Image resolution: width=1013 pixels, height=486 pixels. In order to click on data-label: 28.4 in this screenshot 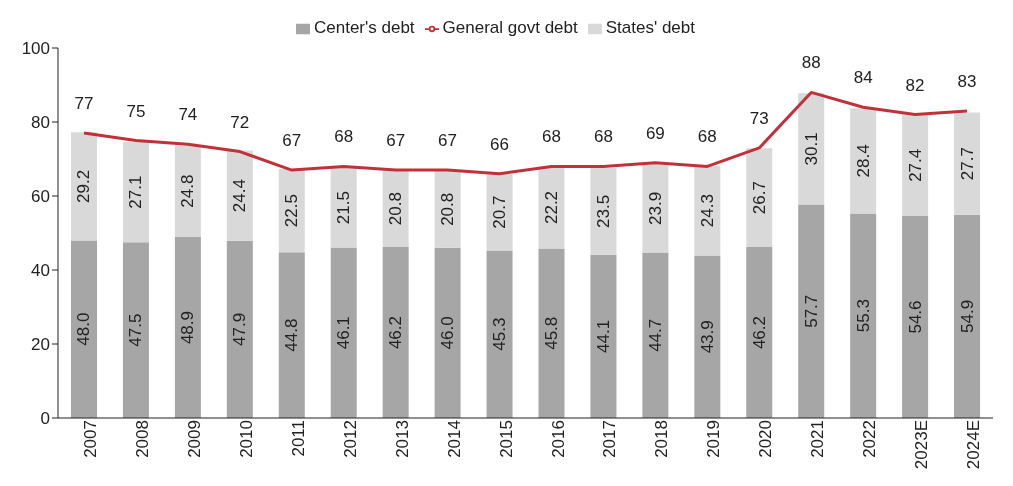, I will do `click(863, 161)`.